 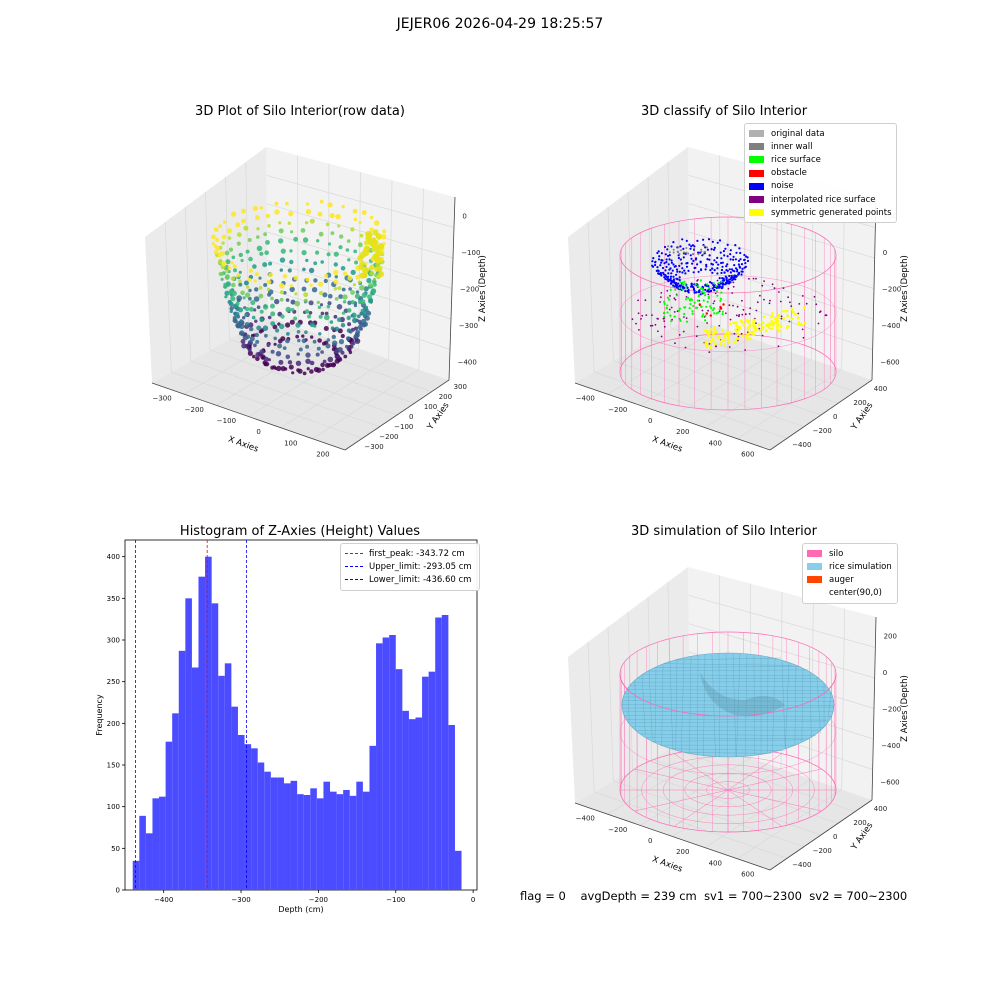 What do you see at coordinates (885, 673) in the screenshot?
I see `z-tick-label: 0` at bounding box center [885, 673].